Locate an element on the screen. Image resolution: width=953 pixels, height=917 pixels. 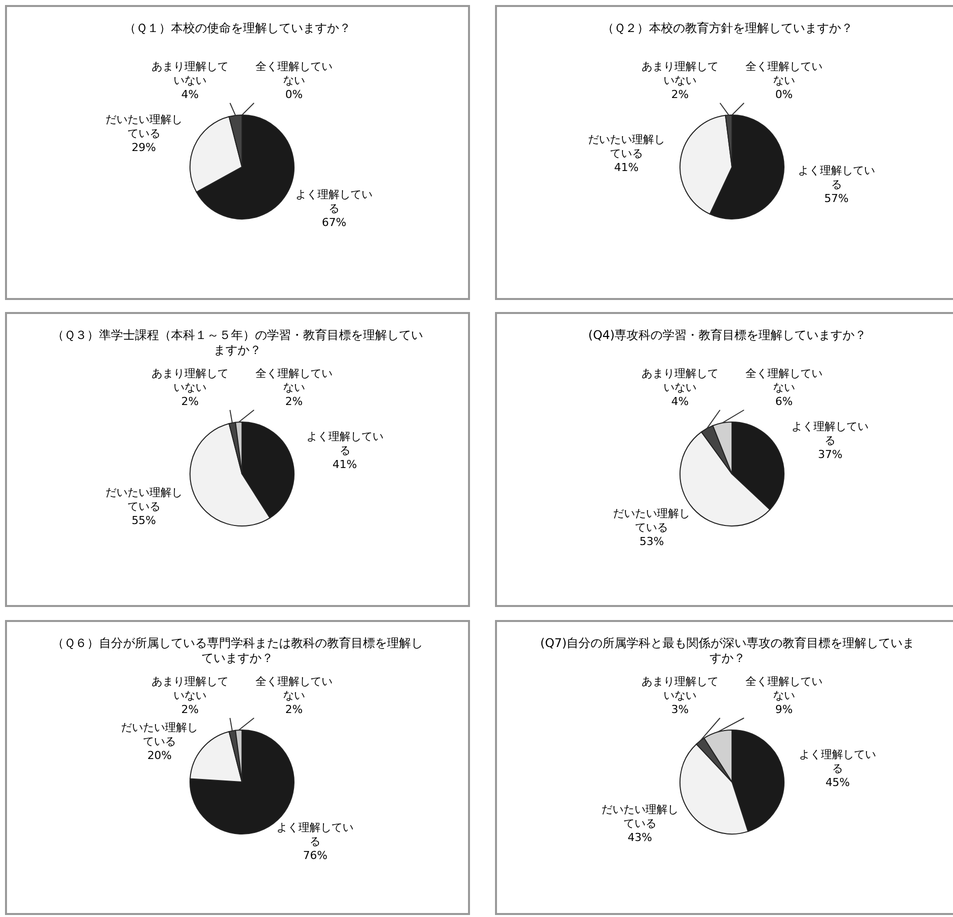
data-label: 45% is located at coordinates (837, 783).